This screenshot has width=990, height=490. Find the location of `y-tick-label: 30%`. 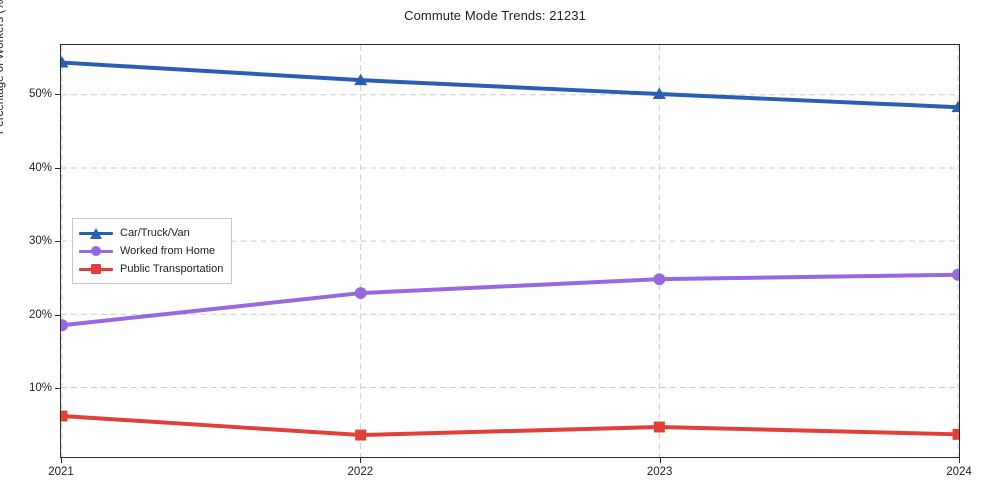

y-tick-label: 30% is located at coordinates (40, 241).